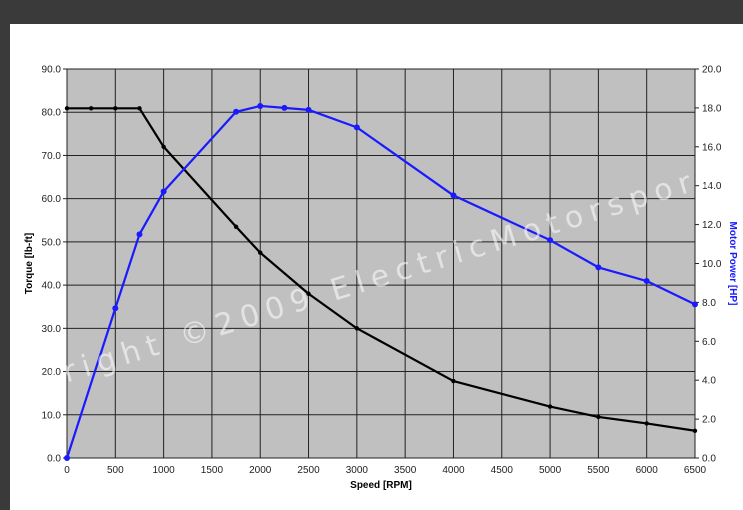 This screenshot has width=743, height=510. Describe the element at coordinates (52, 242) in the screenshot. I see `y-left-tick-label: 50.0` at that location.